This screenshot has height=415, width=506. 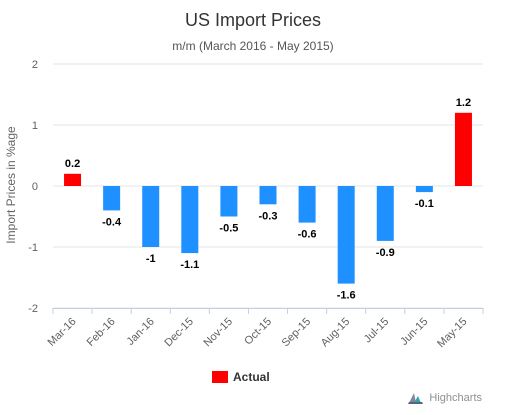 I want to click on x-tick-label: Dec-15, so click(x=179, y=333).